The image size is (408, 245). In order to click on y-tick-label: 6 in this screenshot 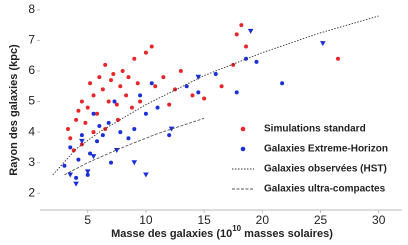, I will do `click(31, 70)`.